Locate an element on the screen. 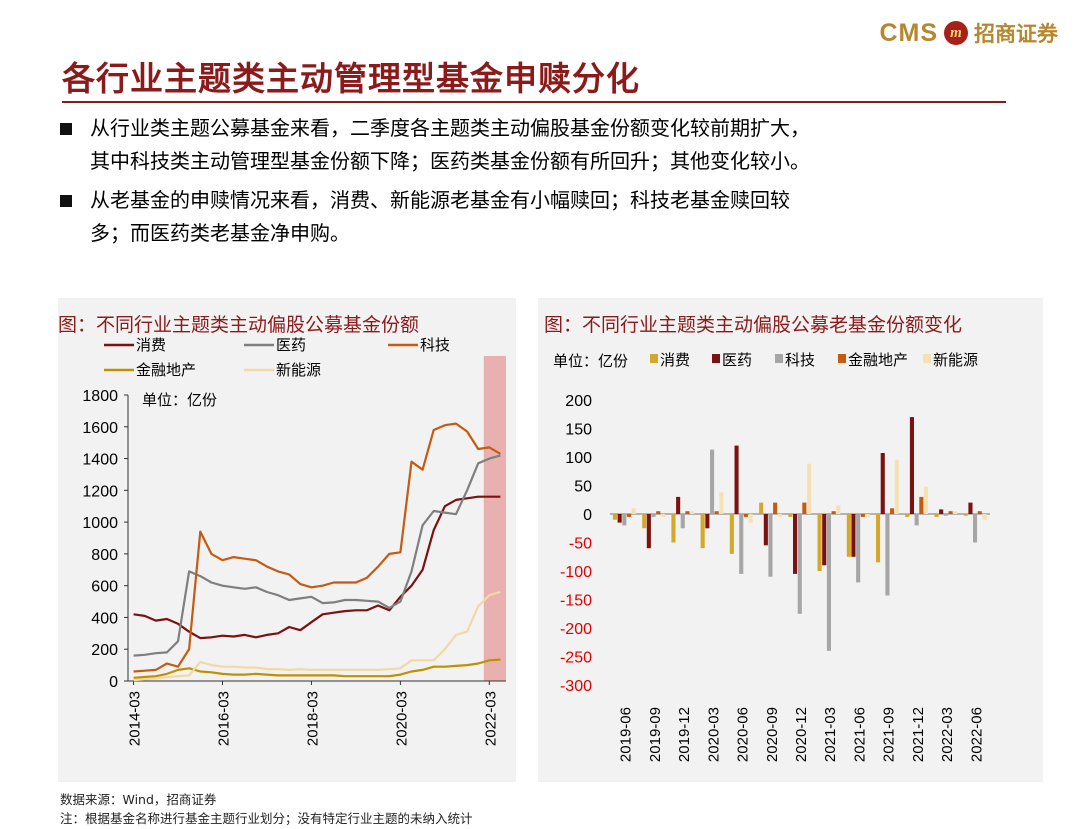 Image resolution: width=1080 pixels, height=829 pixels. series-line-新能源 is located at coordinates (317, 636).